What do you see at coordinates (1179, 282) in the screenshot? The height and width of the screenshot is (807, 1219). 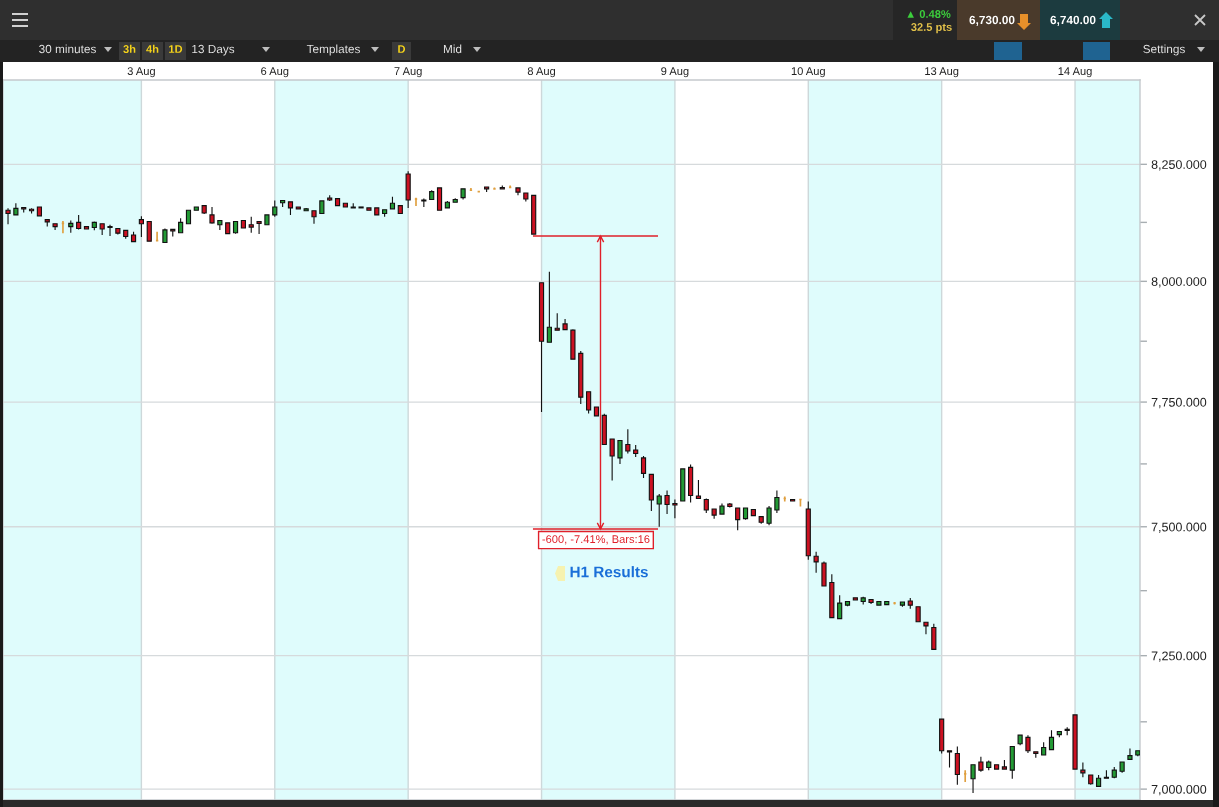 I see `y-tick-label: 8,000.000` at bounding box center [1179, 282].